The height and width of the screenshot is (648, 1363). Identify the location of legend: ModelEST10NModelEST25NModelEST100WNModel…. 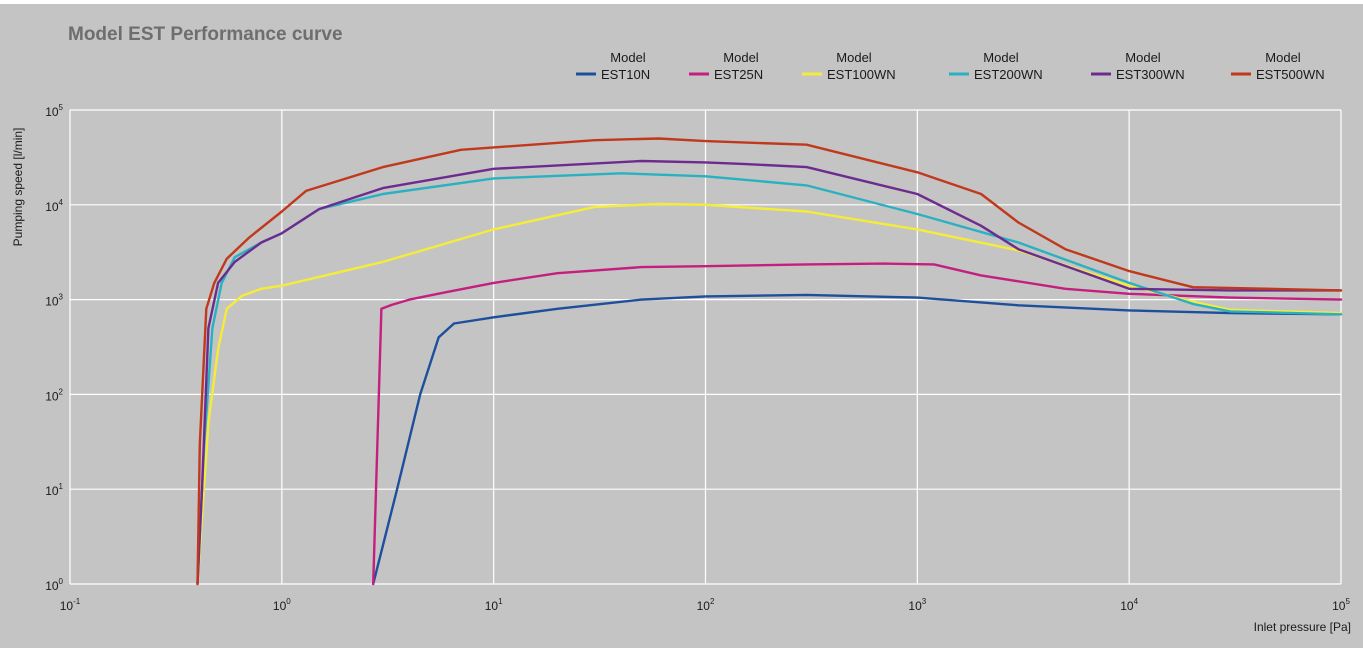
(950, 66).